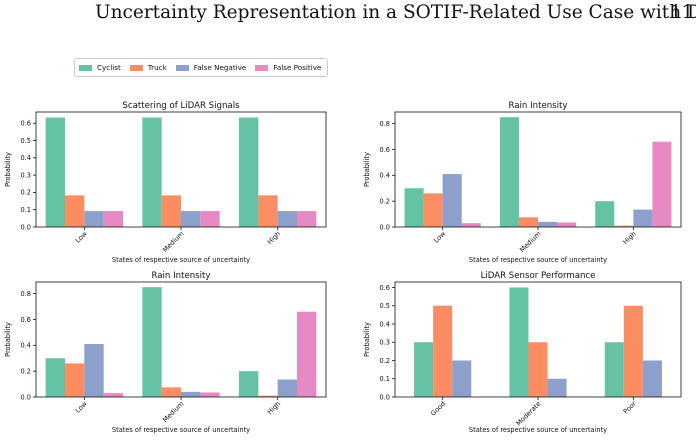 This screenshot has height=445, width=696. Describe the element at coordinates (682, 12) in the screenshot. I see `page-number: 11` at that location.